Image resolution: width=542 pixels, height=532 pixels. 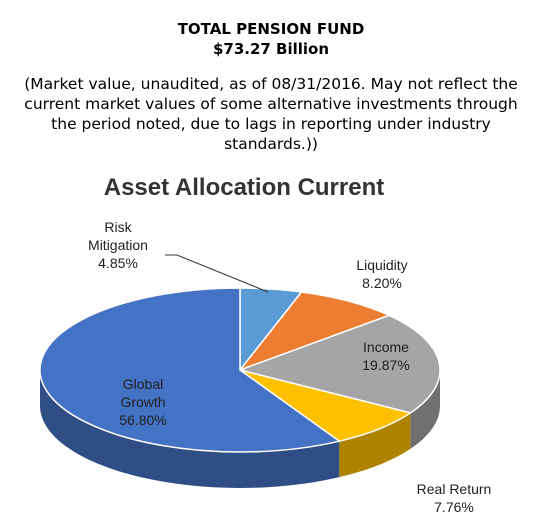 I want to click on slice-label-1: Liquidity 8.20%, so click(x=381, y=274).